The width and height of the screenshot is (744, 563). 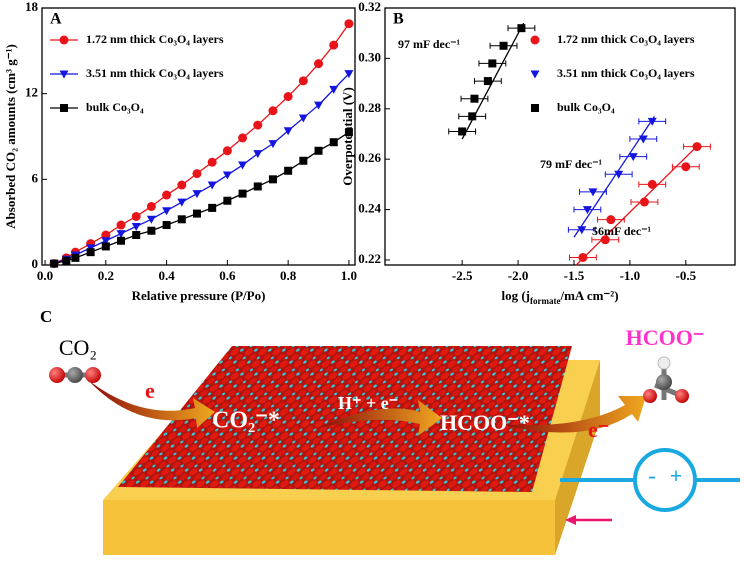 I want to click on legend-label: bulk Co₃O₄, so click(x=115, y=107).